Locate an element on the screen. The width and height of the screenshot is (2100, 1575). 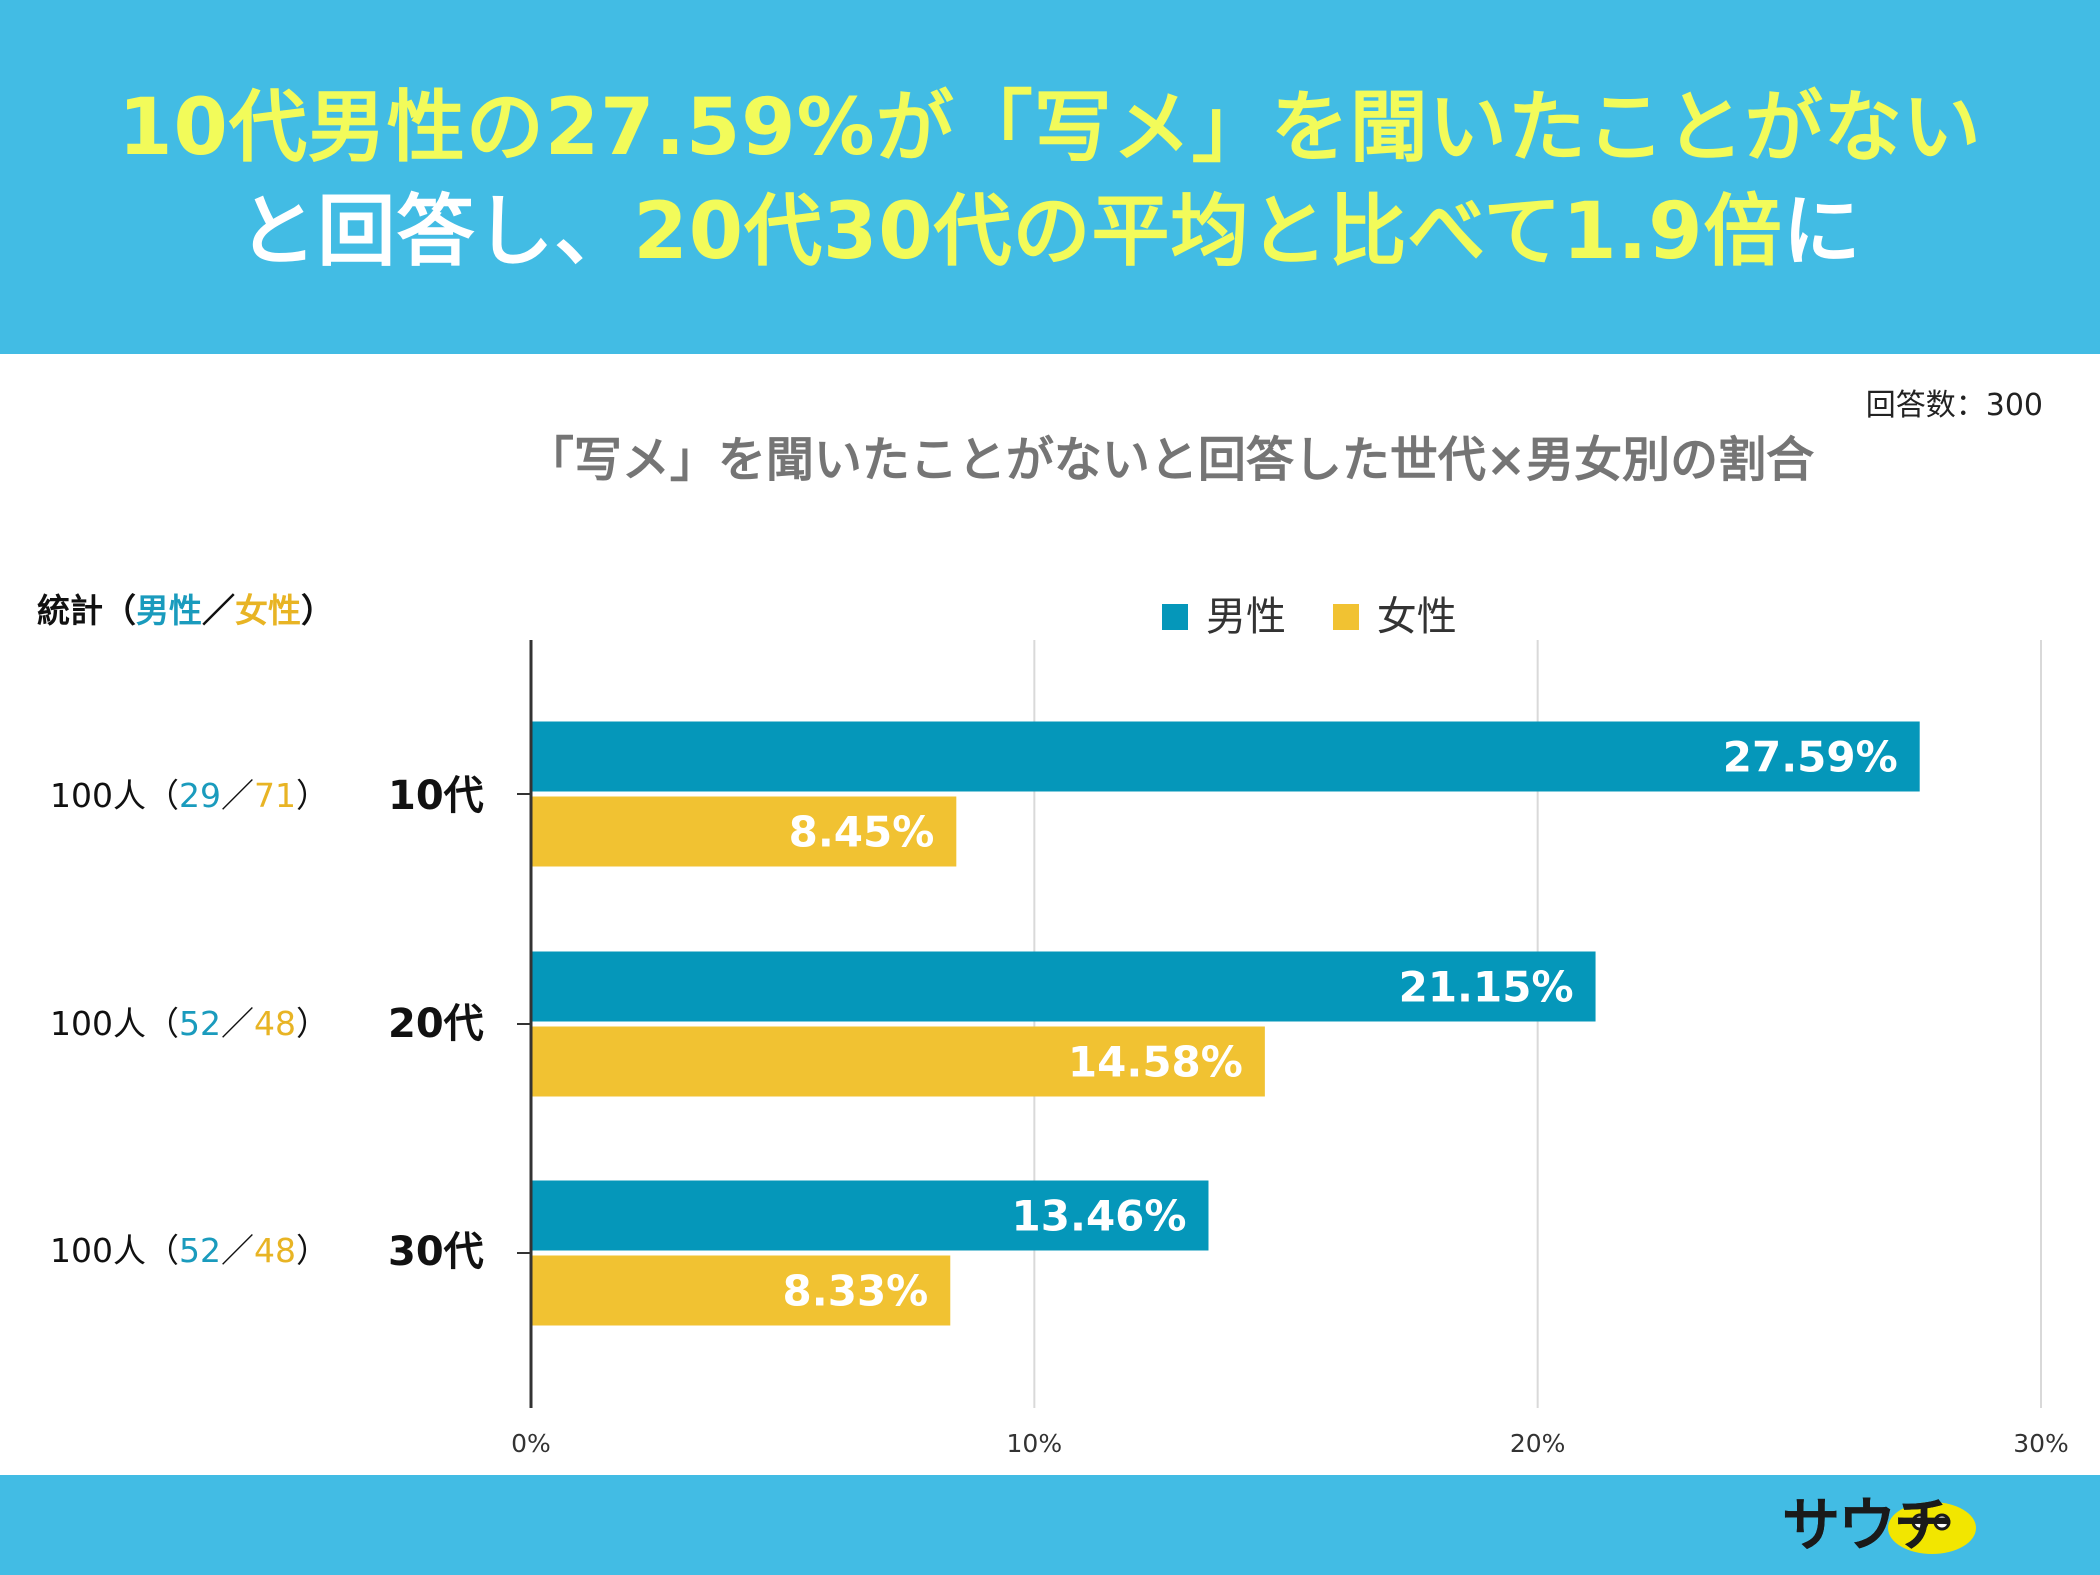
data-label-female: 14.58% is located at coordinates (1155, 1062).